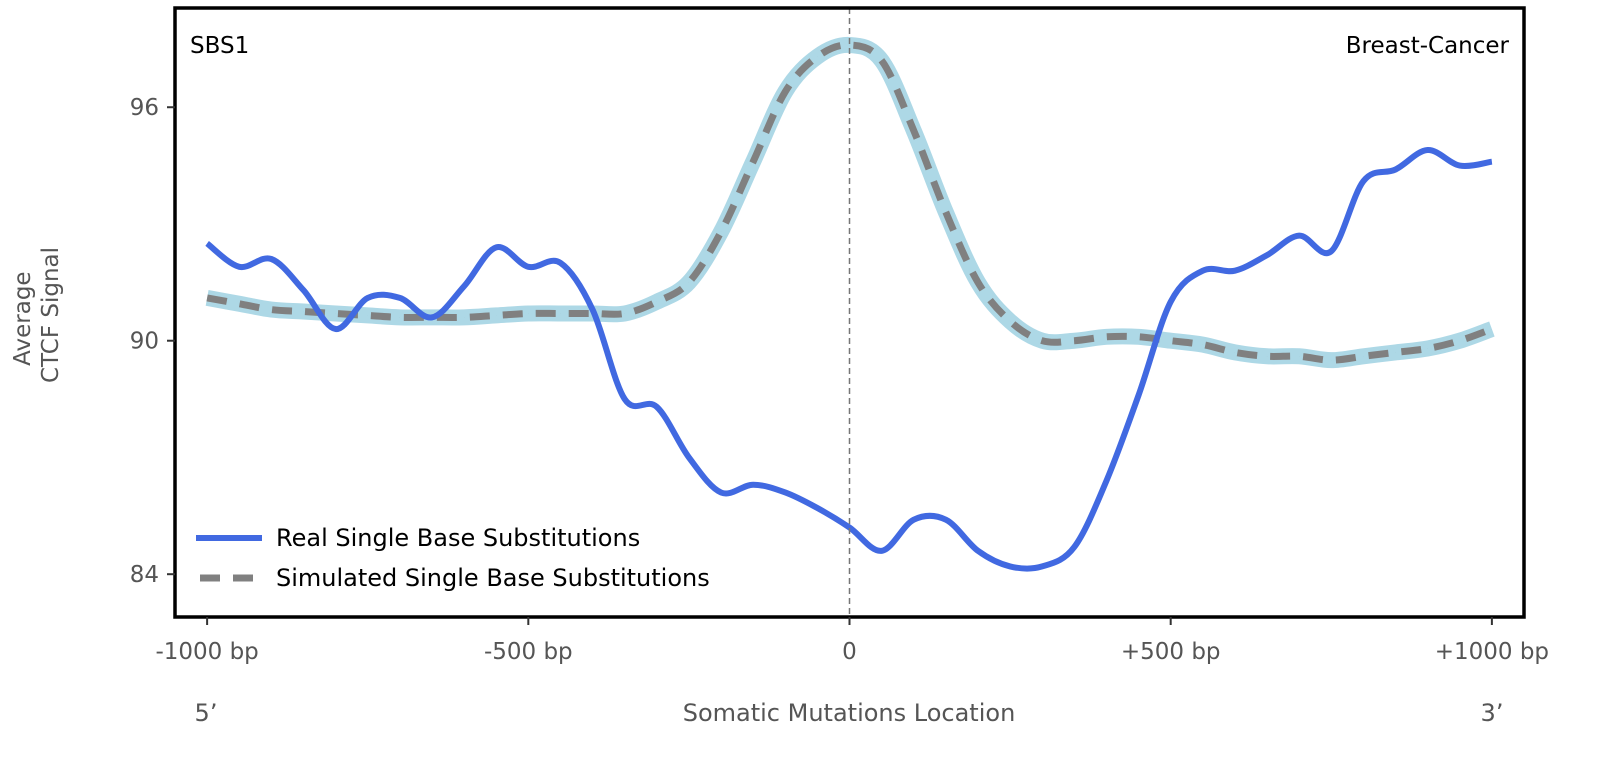 The width and height of the screenshot is (1610, 760). Describe the element at coordinates (1171, 652) in the screenshot. I see `x-tick-label: +500 bp` at that location.